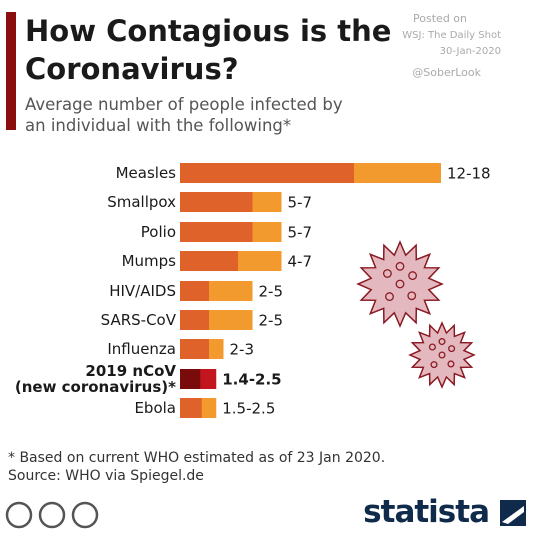 The width and height of the screenshot is (535, 536). I want to click on posted-source: WSJ: The Daily Shot, so click(451, 35).